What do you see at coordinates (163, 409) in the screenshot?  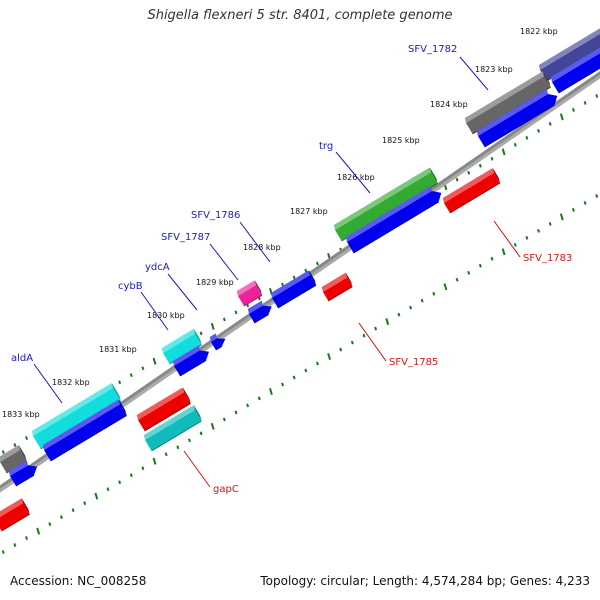 I see `gene-red-gapC` at bounding box center [163, 409].